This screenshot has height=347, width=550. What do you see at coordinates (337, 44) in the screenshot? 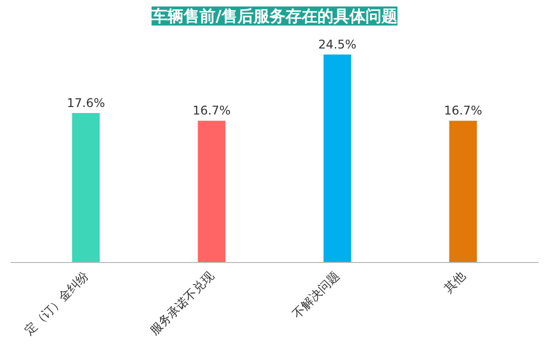
I see `data-label: 24.5%` at bounding box center [337, 44].